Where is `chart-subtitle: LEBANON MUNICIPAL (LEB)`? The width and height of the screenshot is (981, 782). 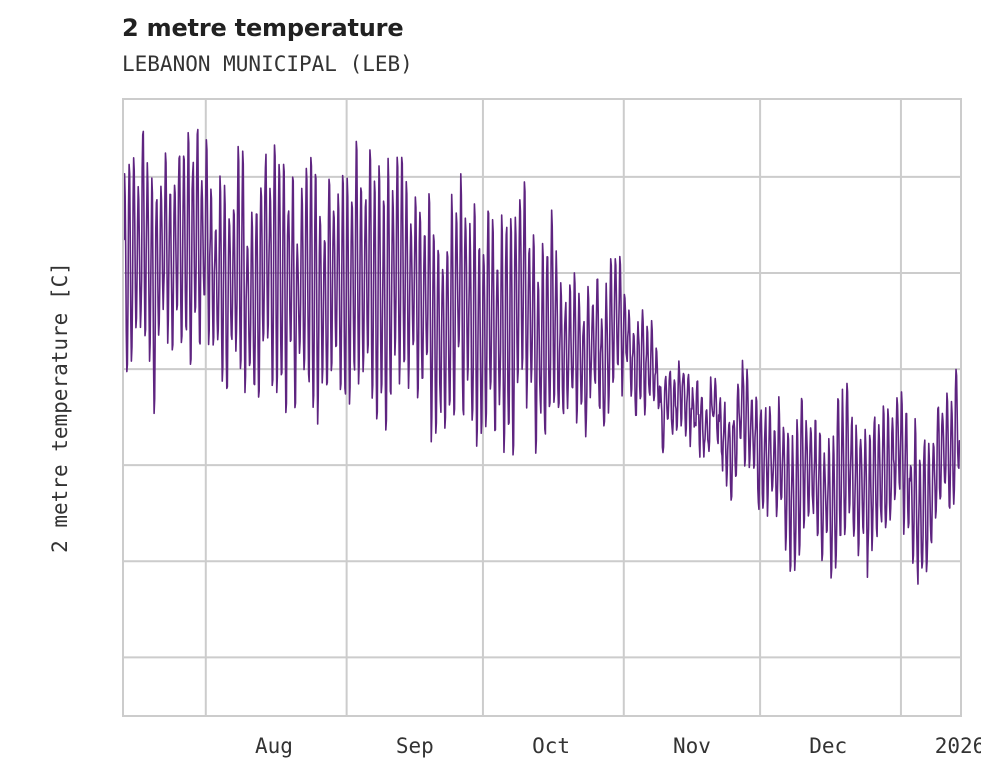
chart-subtitle: LEBANON MUNICIPAL (LEB) is located at coordinates (267, 64).